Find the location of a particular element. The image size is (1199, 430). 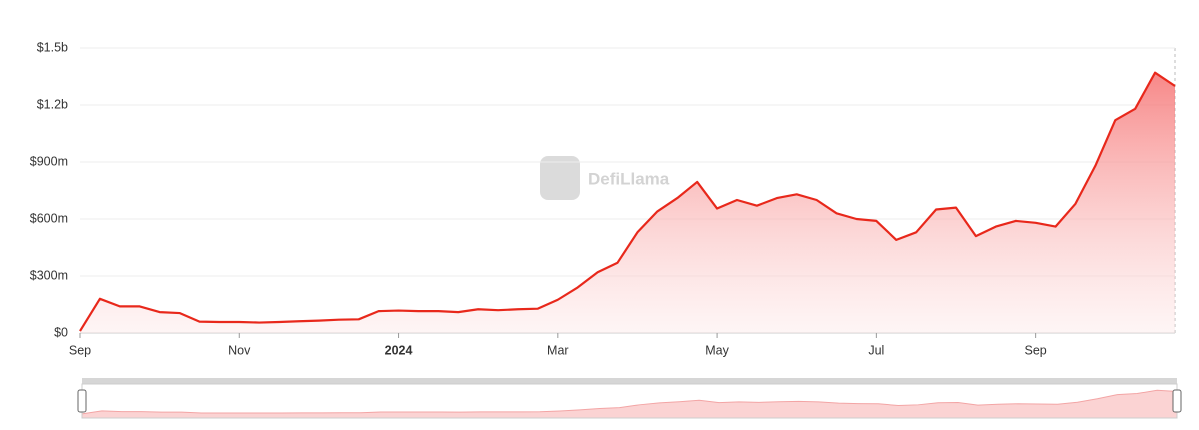

y-tick-label: $1.2b is located at coordinates (52, 104).